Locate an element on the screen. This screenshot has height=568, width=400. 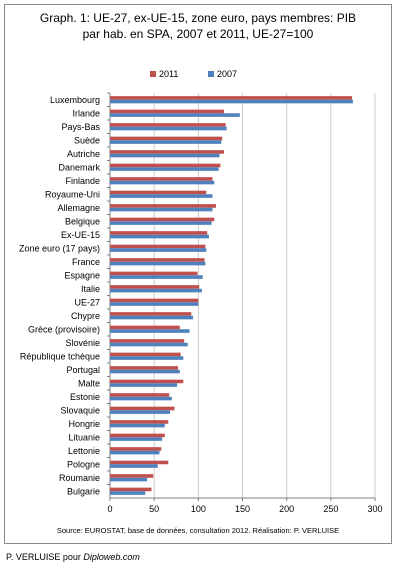
category-label-hongrie: Hongrie is located at coordinates (84, 424).